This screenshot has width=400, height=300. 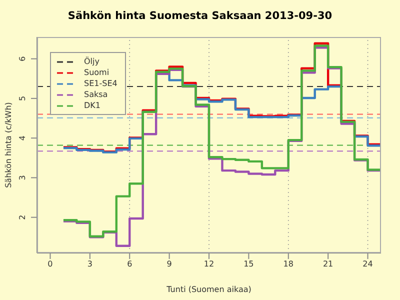 I want to click on x-tick-label: 24, so click(x=367, y=264).